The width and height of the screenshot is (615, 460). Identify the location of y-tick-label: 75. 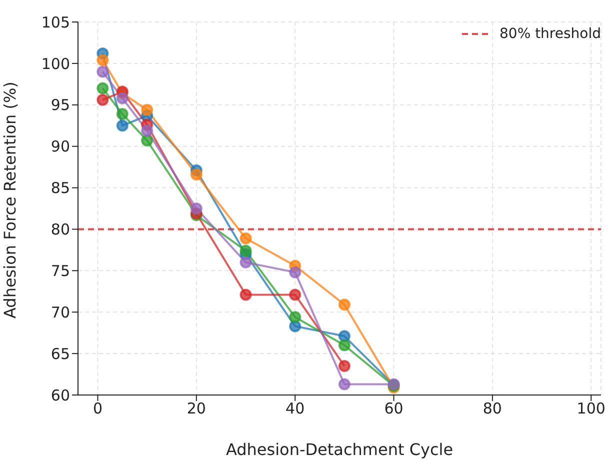
(60, 271).